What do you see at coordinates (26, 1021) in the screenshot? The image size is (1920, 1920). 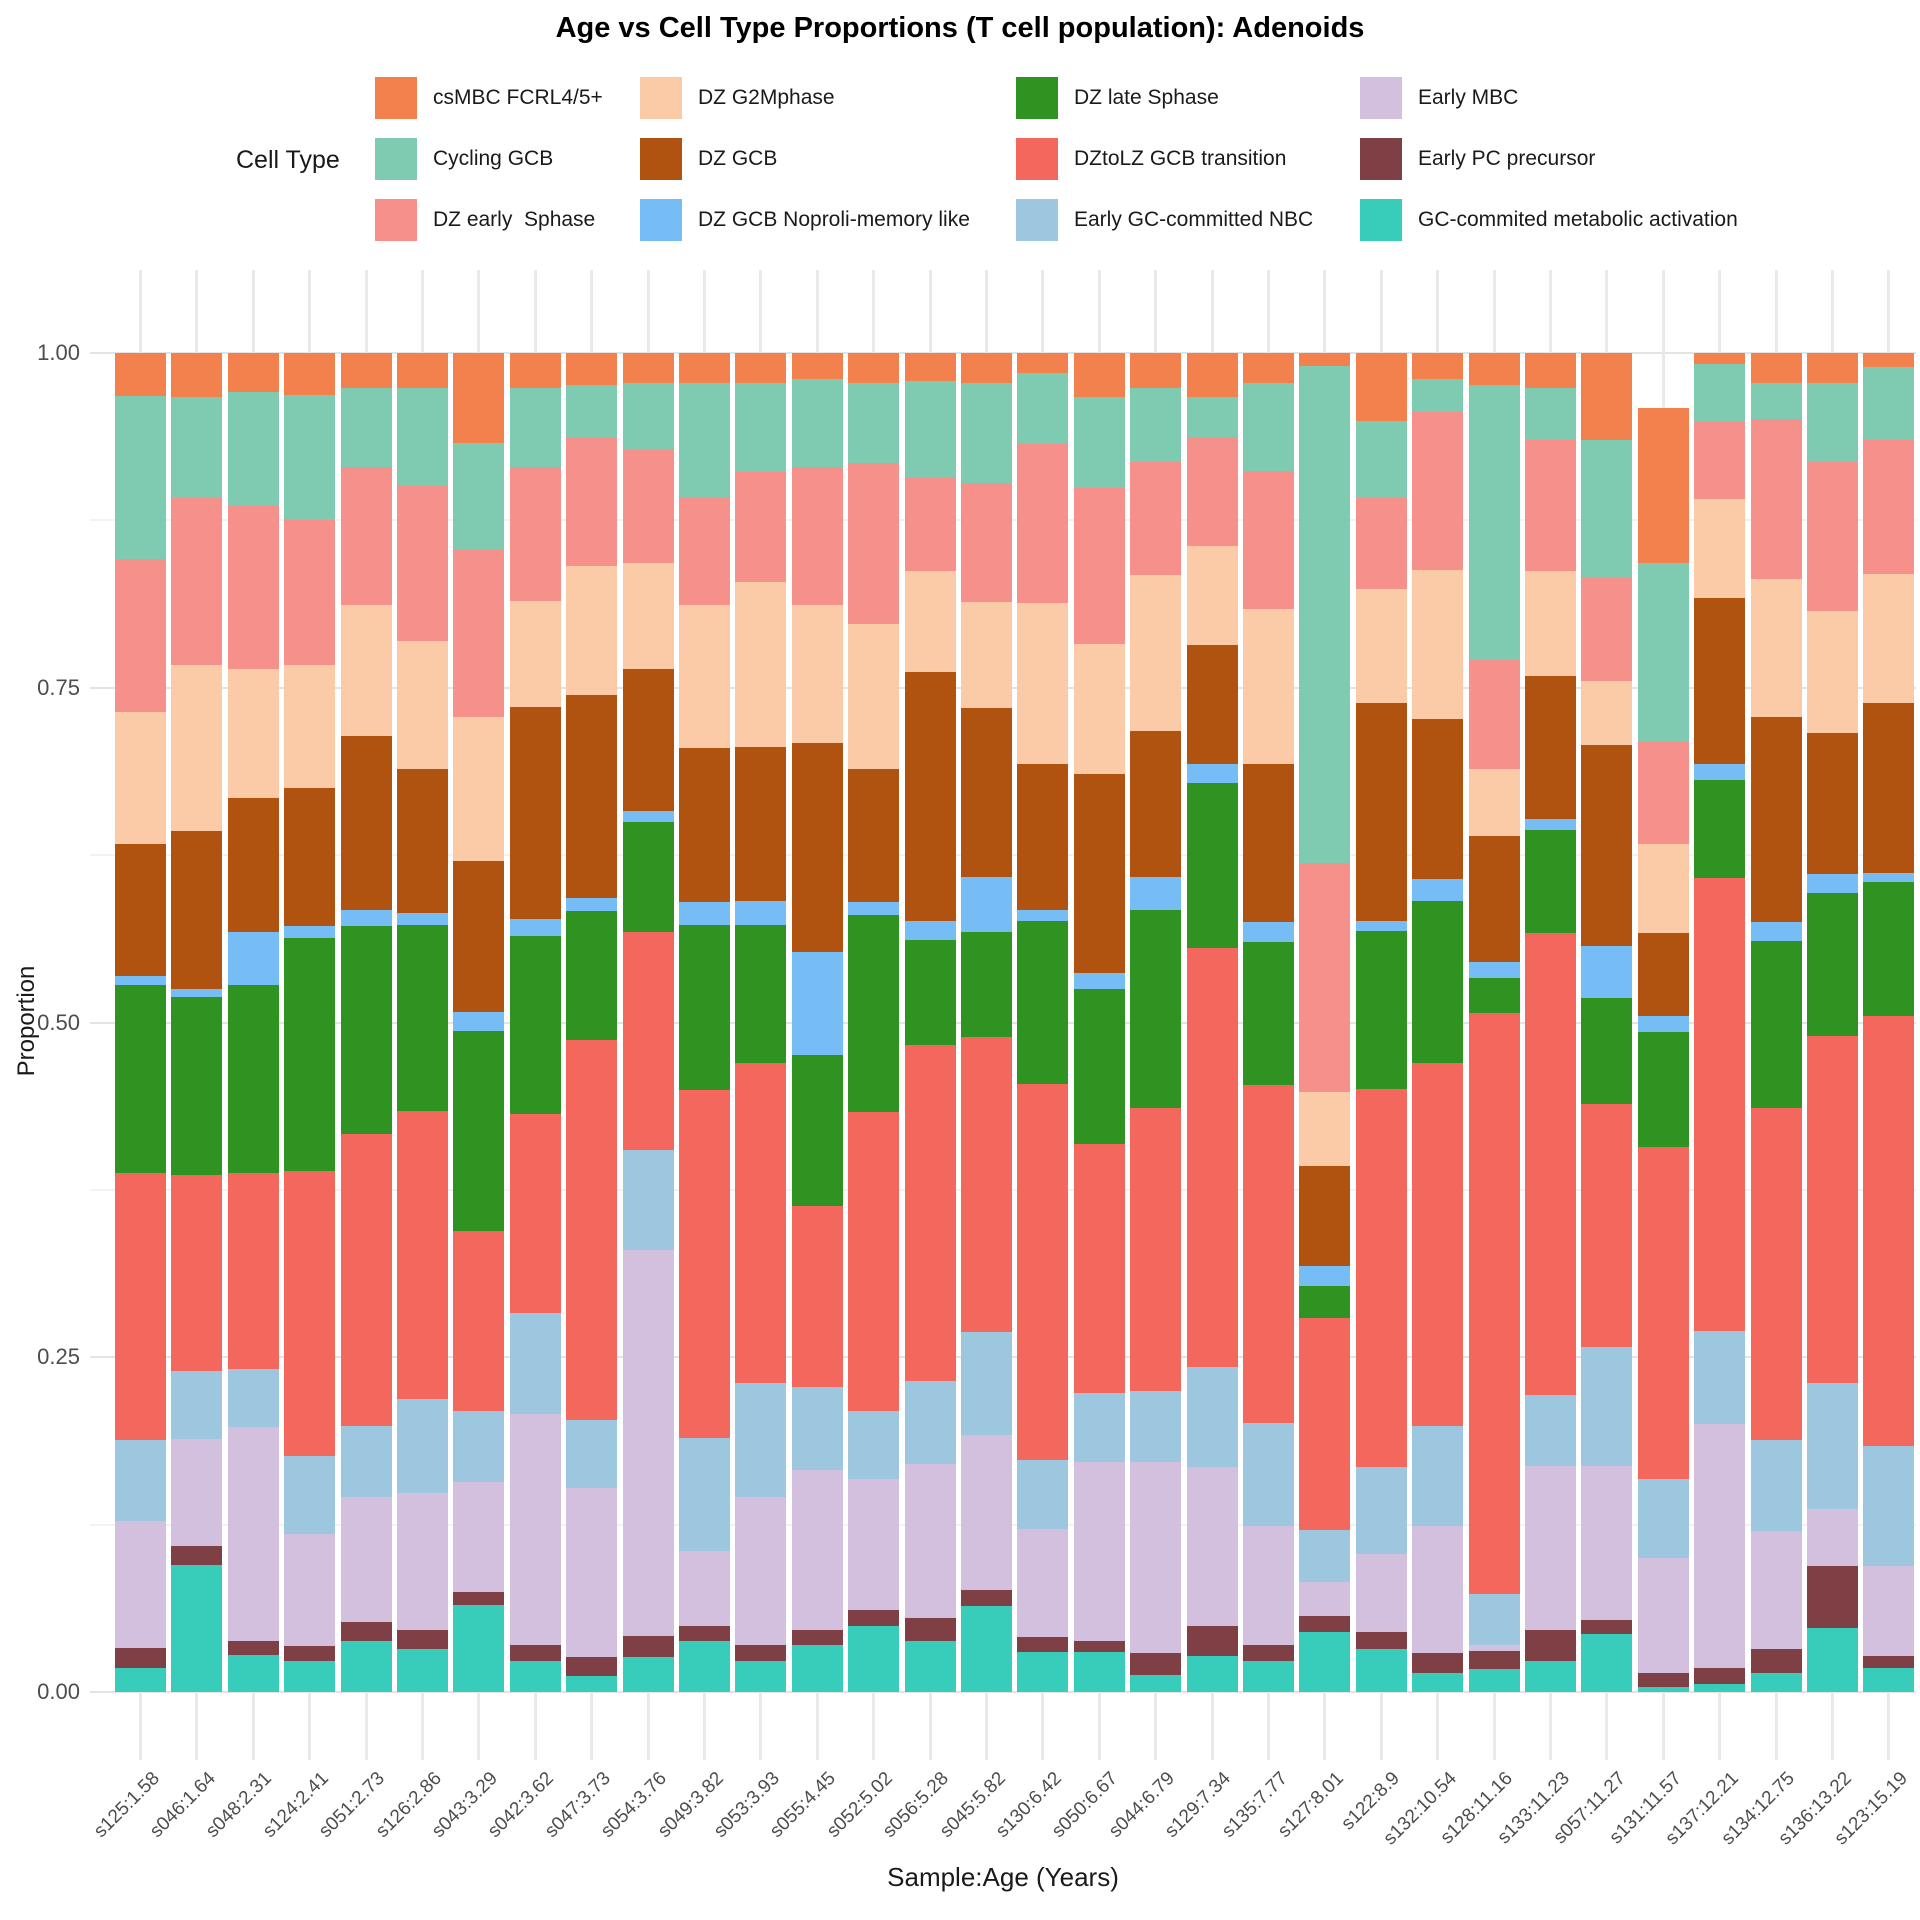 I see `y-axis-title: Proportion` at bounding box center [26, 1021].